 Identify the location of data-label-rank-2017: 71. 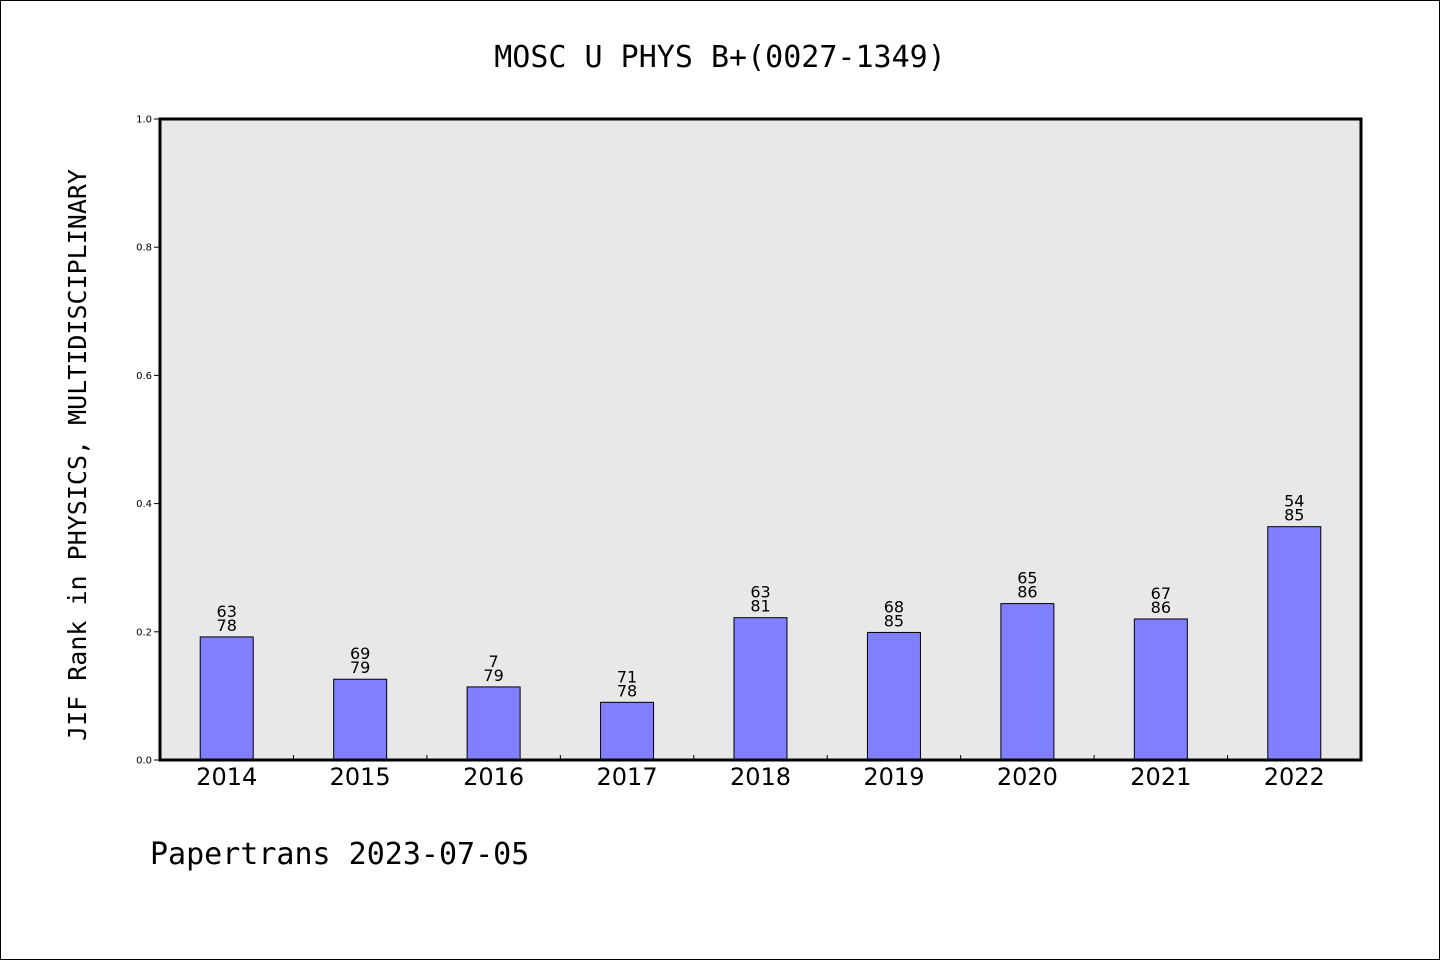
(627, 676).